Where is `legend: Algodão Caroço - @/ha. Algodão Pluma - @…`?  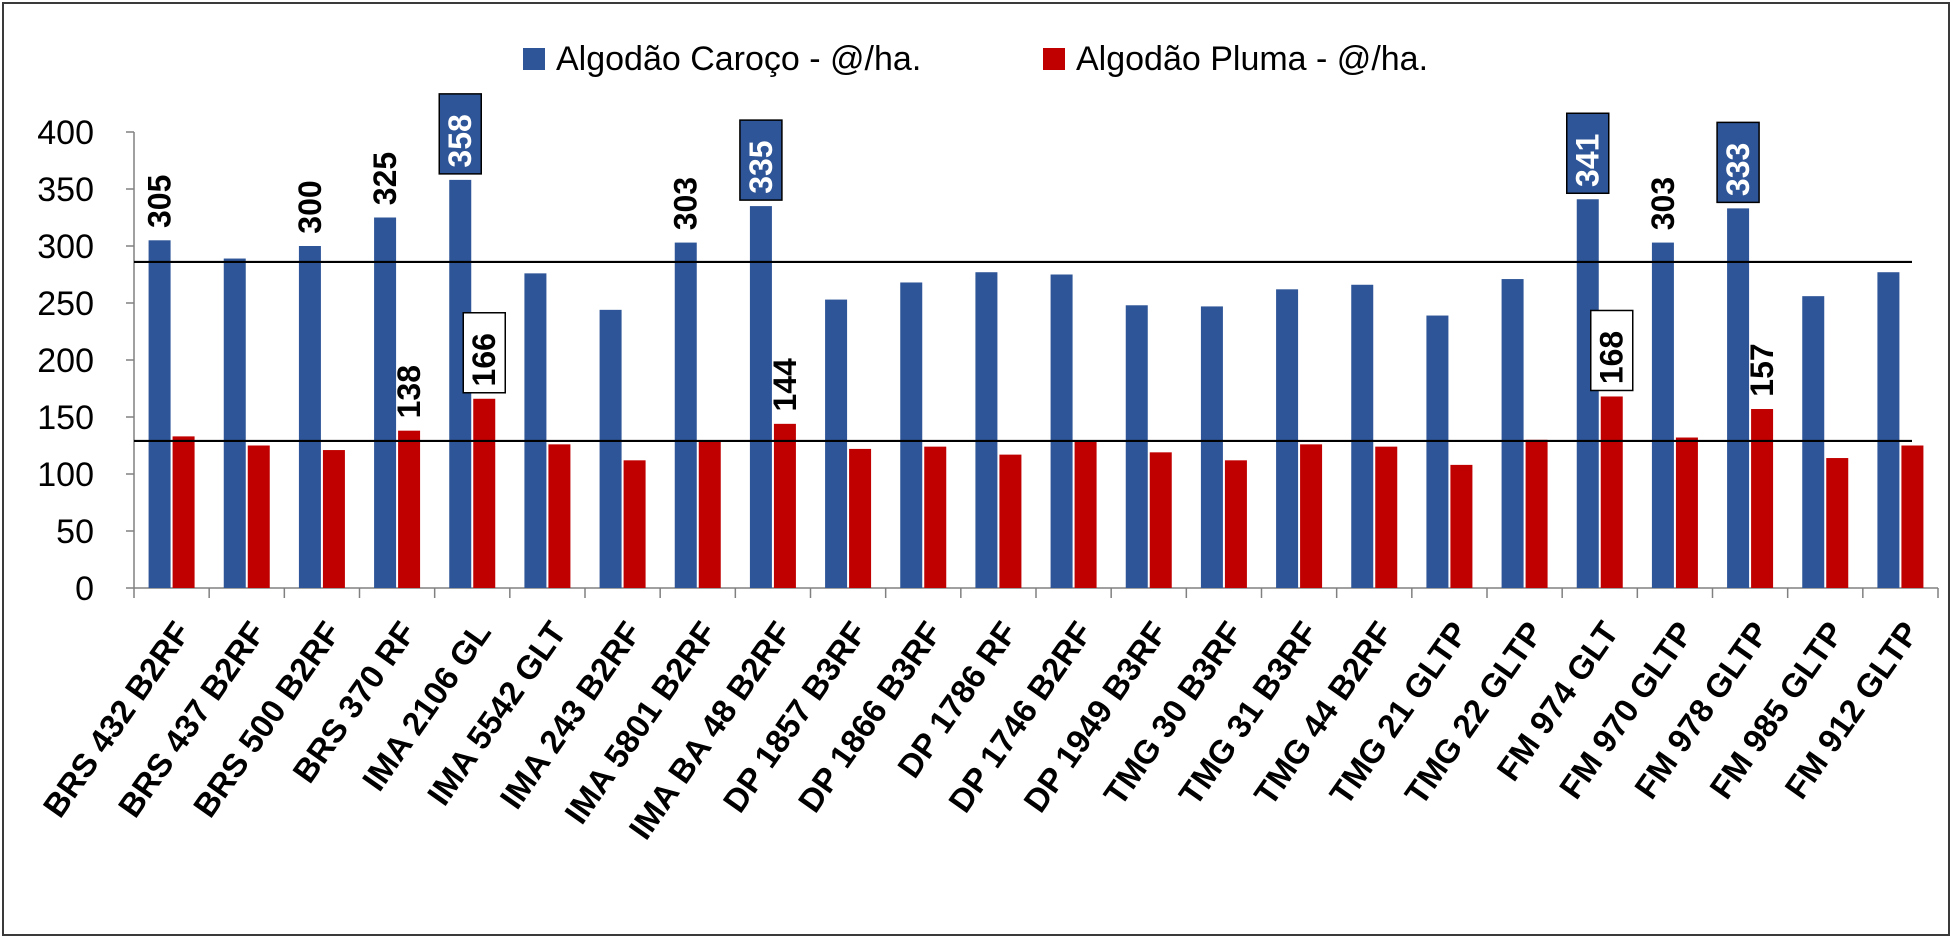 legend: Algodão Caroço - @/ha. Algodão Pluma - @… is located at coordinates (975, 59).